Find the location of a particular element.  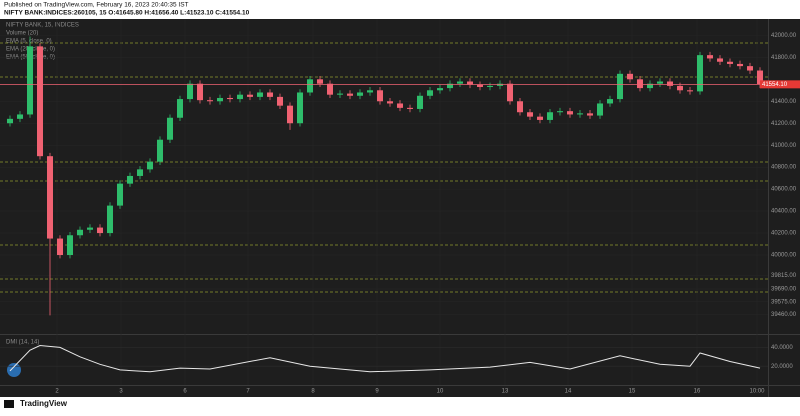

x-tick-label: 6 is located at coordinates (185, 392).